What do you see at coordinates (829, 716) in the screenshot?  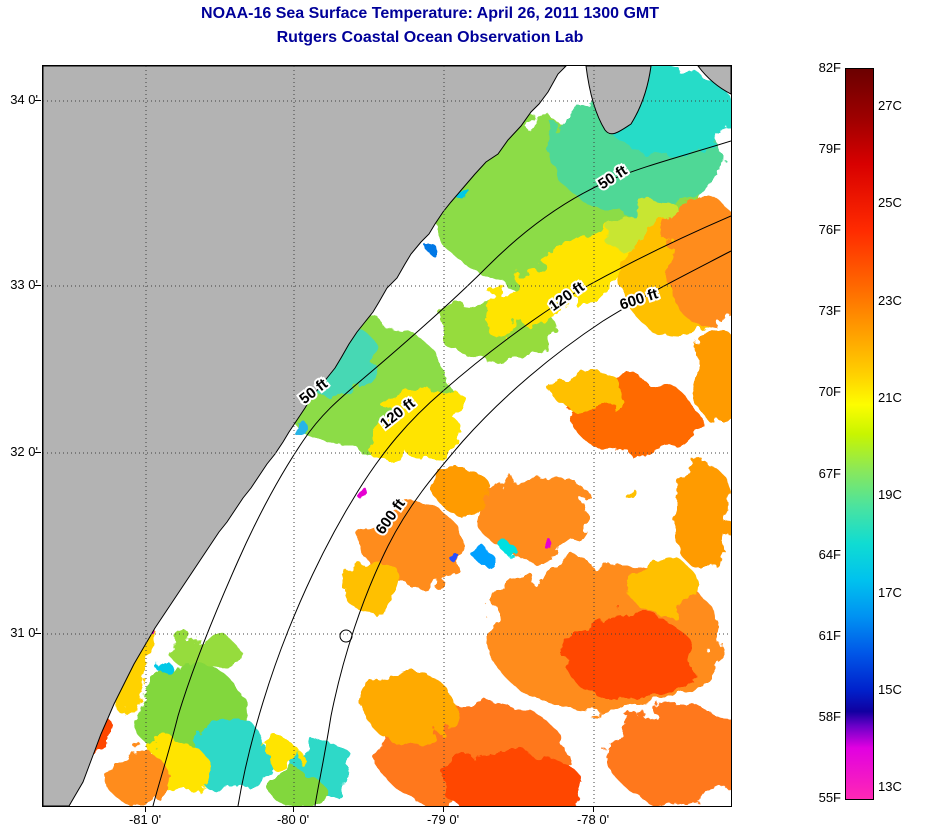 I see `colorbar-label-58f: 58F` at bounding box center [829, 716].